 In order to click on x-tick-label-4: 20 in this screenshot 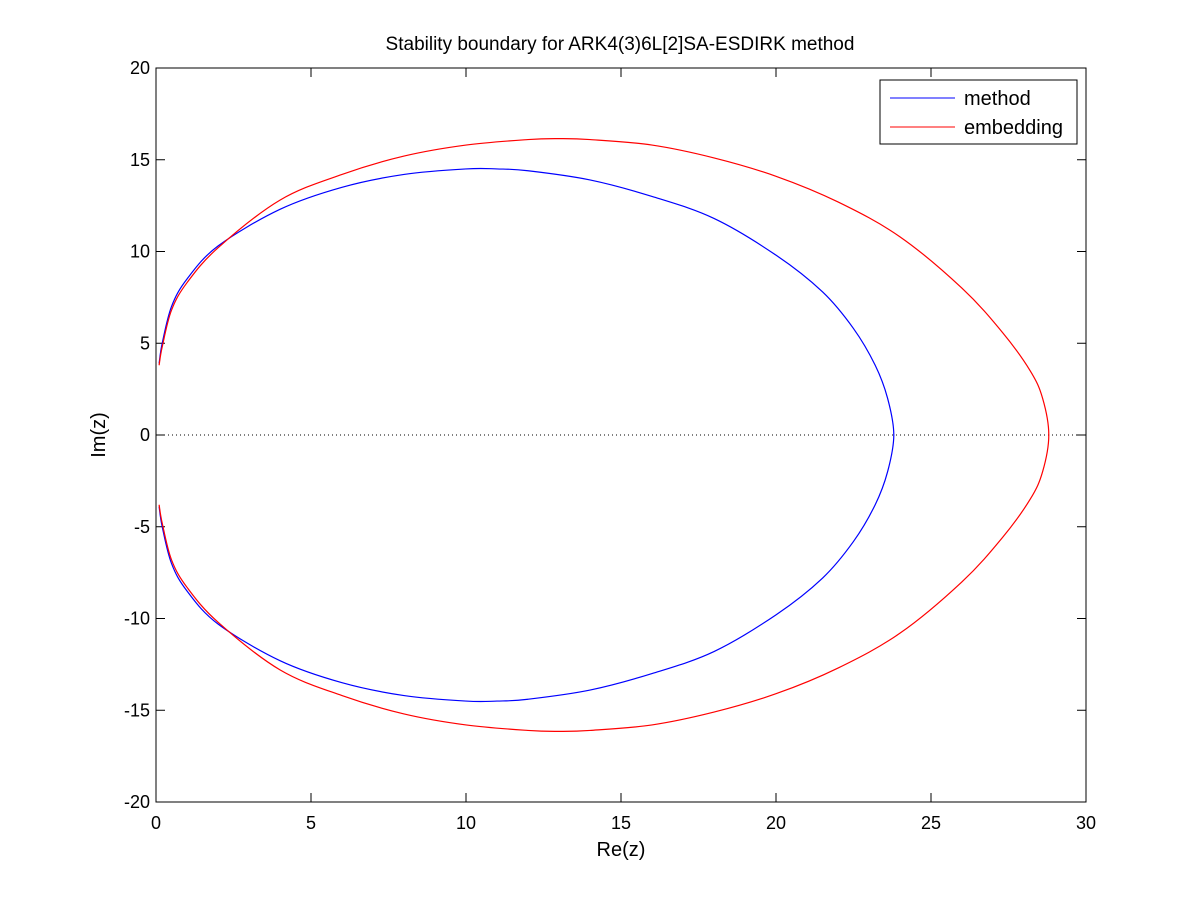, I will do `click(776, 823)`.